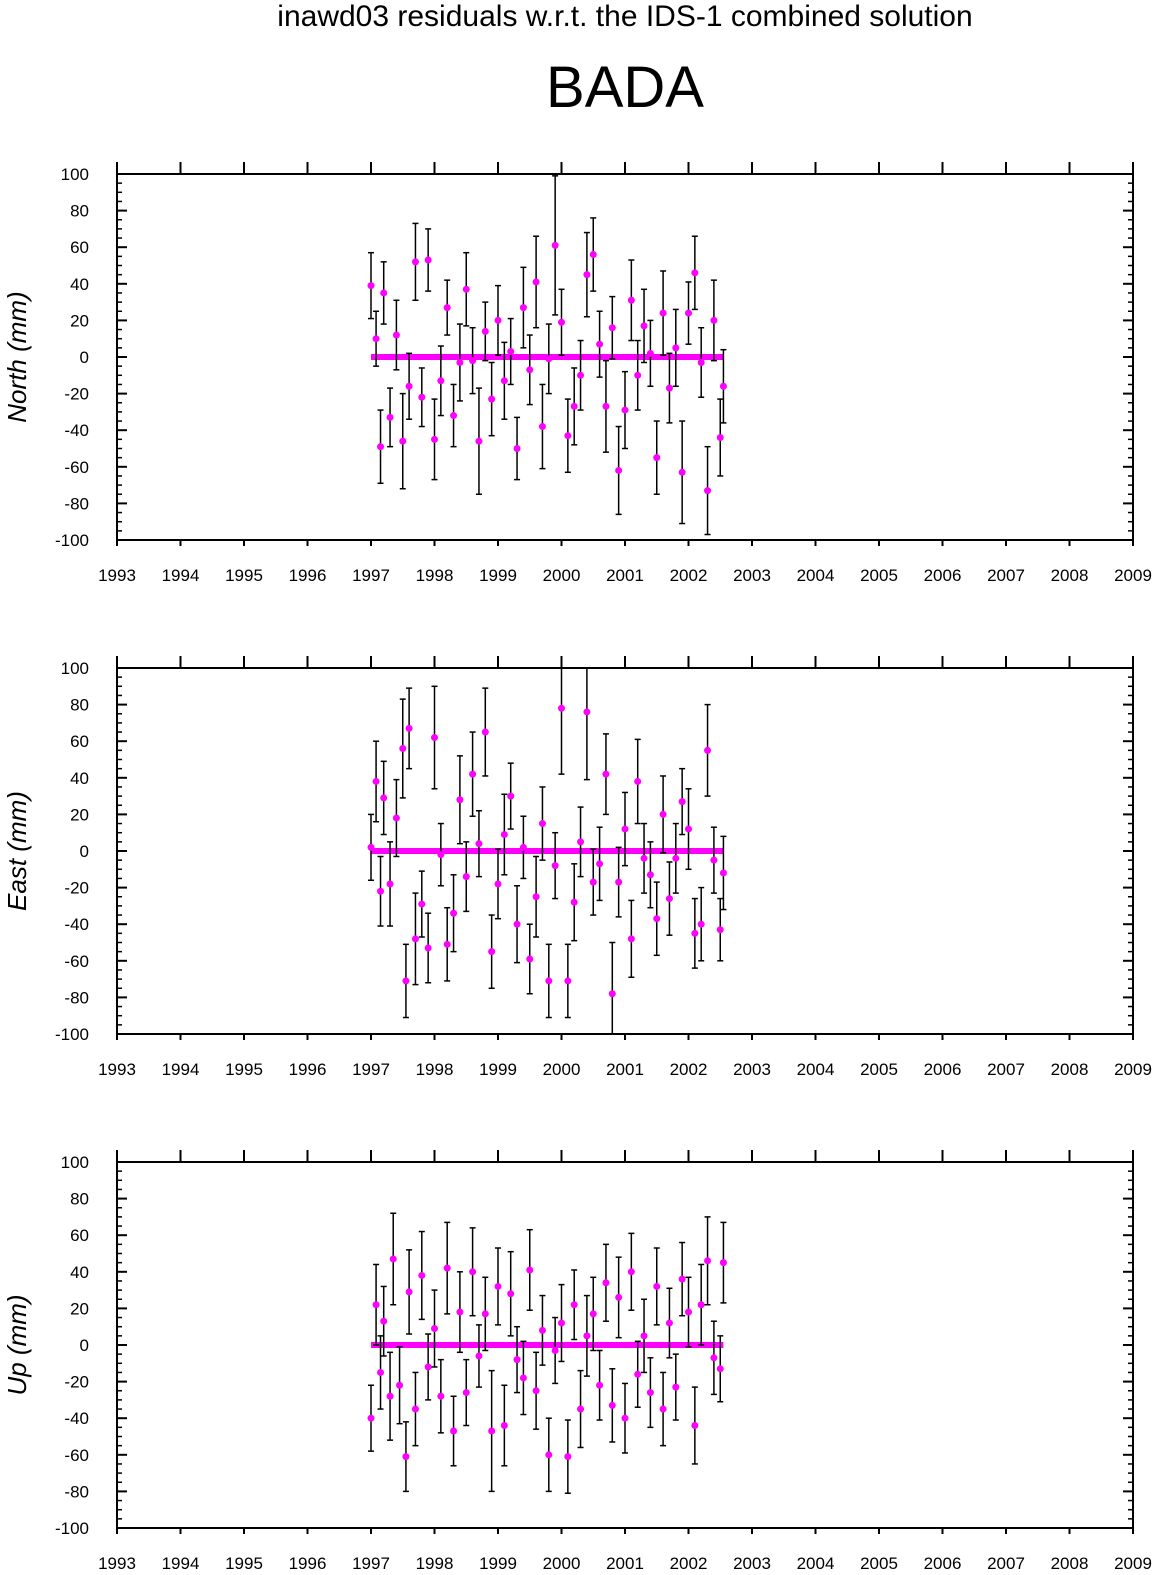 The height and width of the screenshot is (1575, 1160). What do you see at coordinates (816, 1563) in the screenshot?
I see `x-tick-label: 2004` at bounding box center [816, 1563].